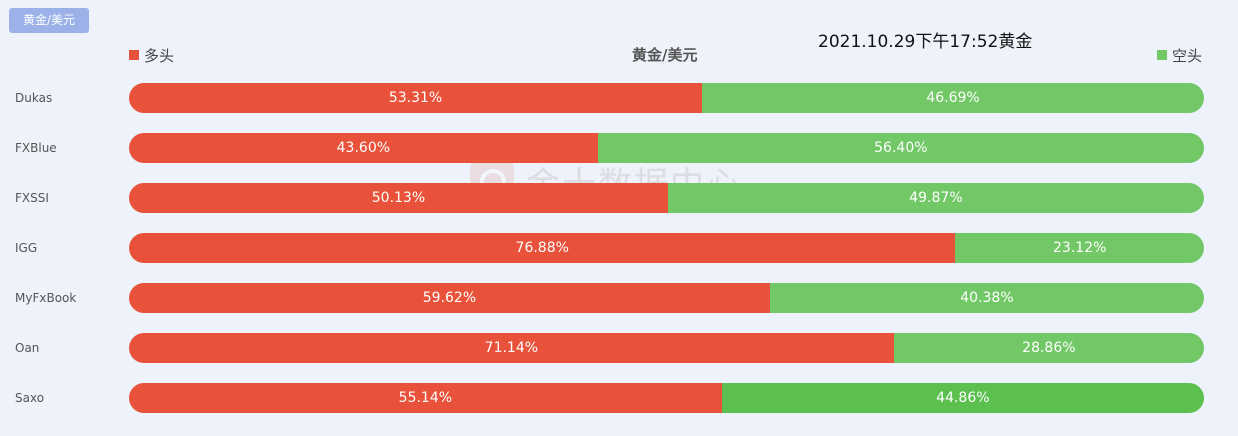  What do you see at coordinates (30, 398) in the screenshot?
I see `row-label: Saxo` at bounding box center [30, 398].